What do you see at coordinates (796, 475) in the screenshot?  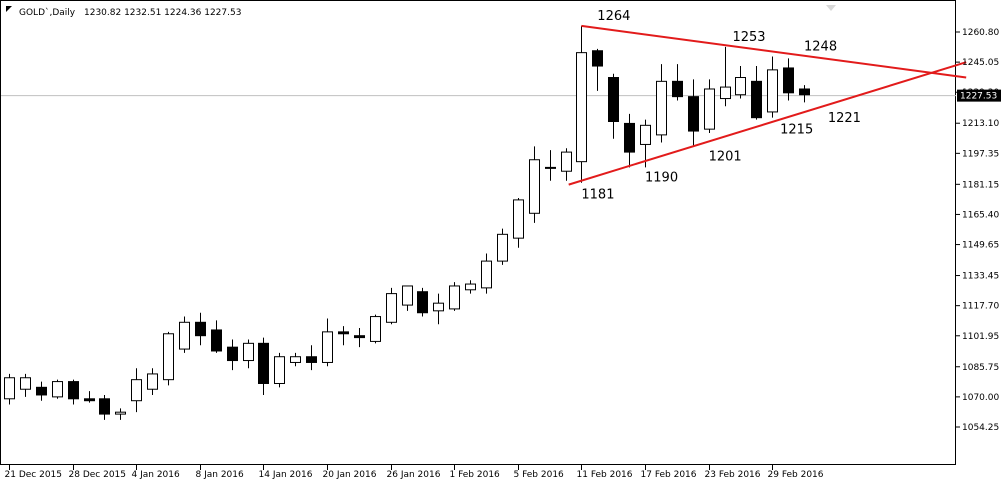 I see `x-tick-label: 29 Feb 2016` at bounding box center [796, 475].